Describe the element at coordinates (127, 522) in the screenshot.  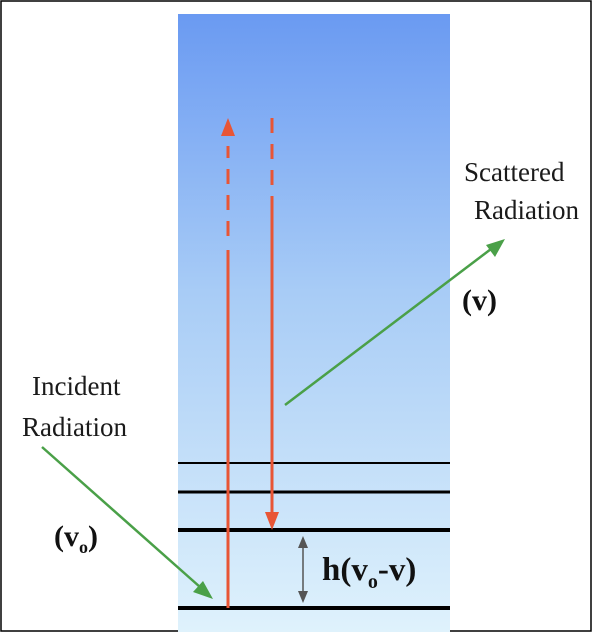
I see `incident-radiation-arrow` at that location.